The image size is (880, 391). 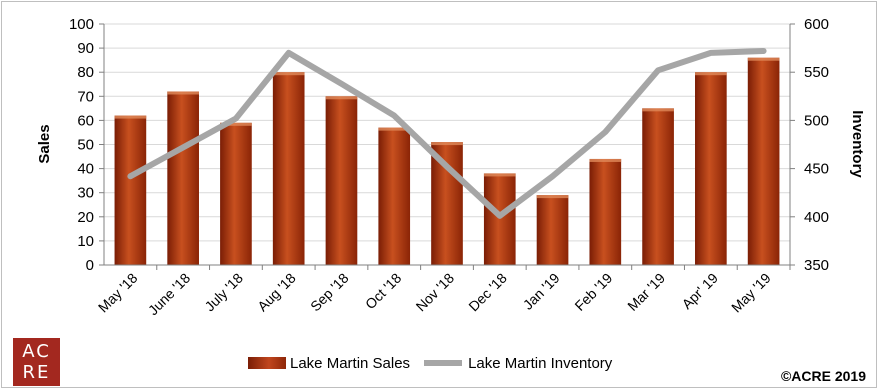 What do you see at coordinates (85, 72) in the screenshot?
I see `y-tick-label: 80` at bounding box center [85, 72].